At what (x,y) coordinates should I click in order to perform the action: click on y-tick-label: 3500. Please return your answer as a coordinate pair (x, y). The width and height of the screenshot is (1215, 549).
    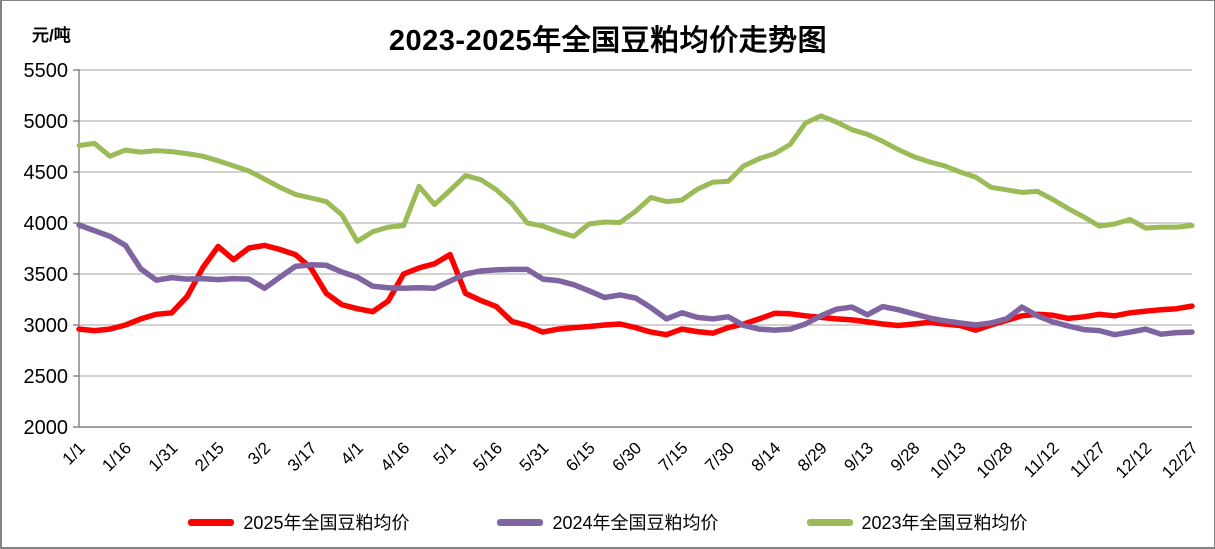
    Looking at the image, I should click on (46, 275).